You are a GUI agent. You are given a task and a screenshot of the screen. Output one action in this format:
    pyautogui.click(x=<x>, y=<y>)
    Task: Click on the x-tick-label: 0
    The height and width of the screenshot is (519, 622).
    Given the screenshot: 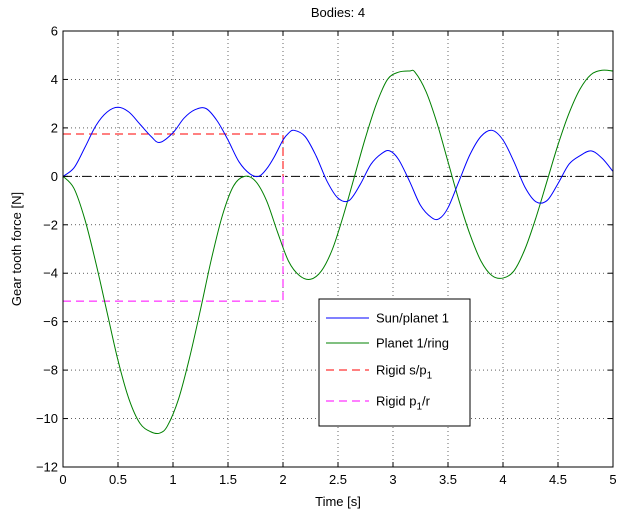 What is the action you would take?
    pyautogui.click(x=62, y=479)
    